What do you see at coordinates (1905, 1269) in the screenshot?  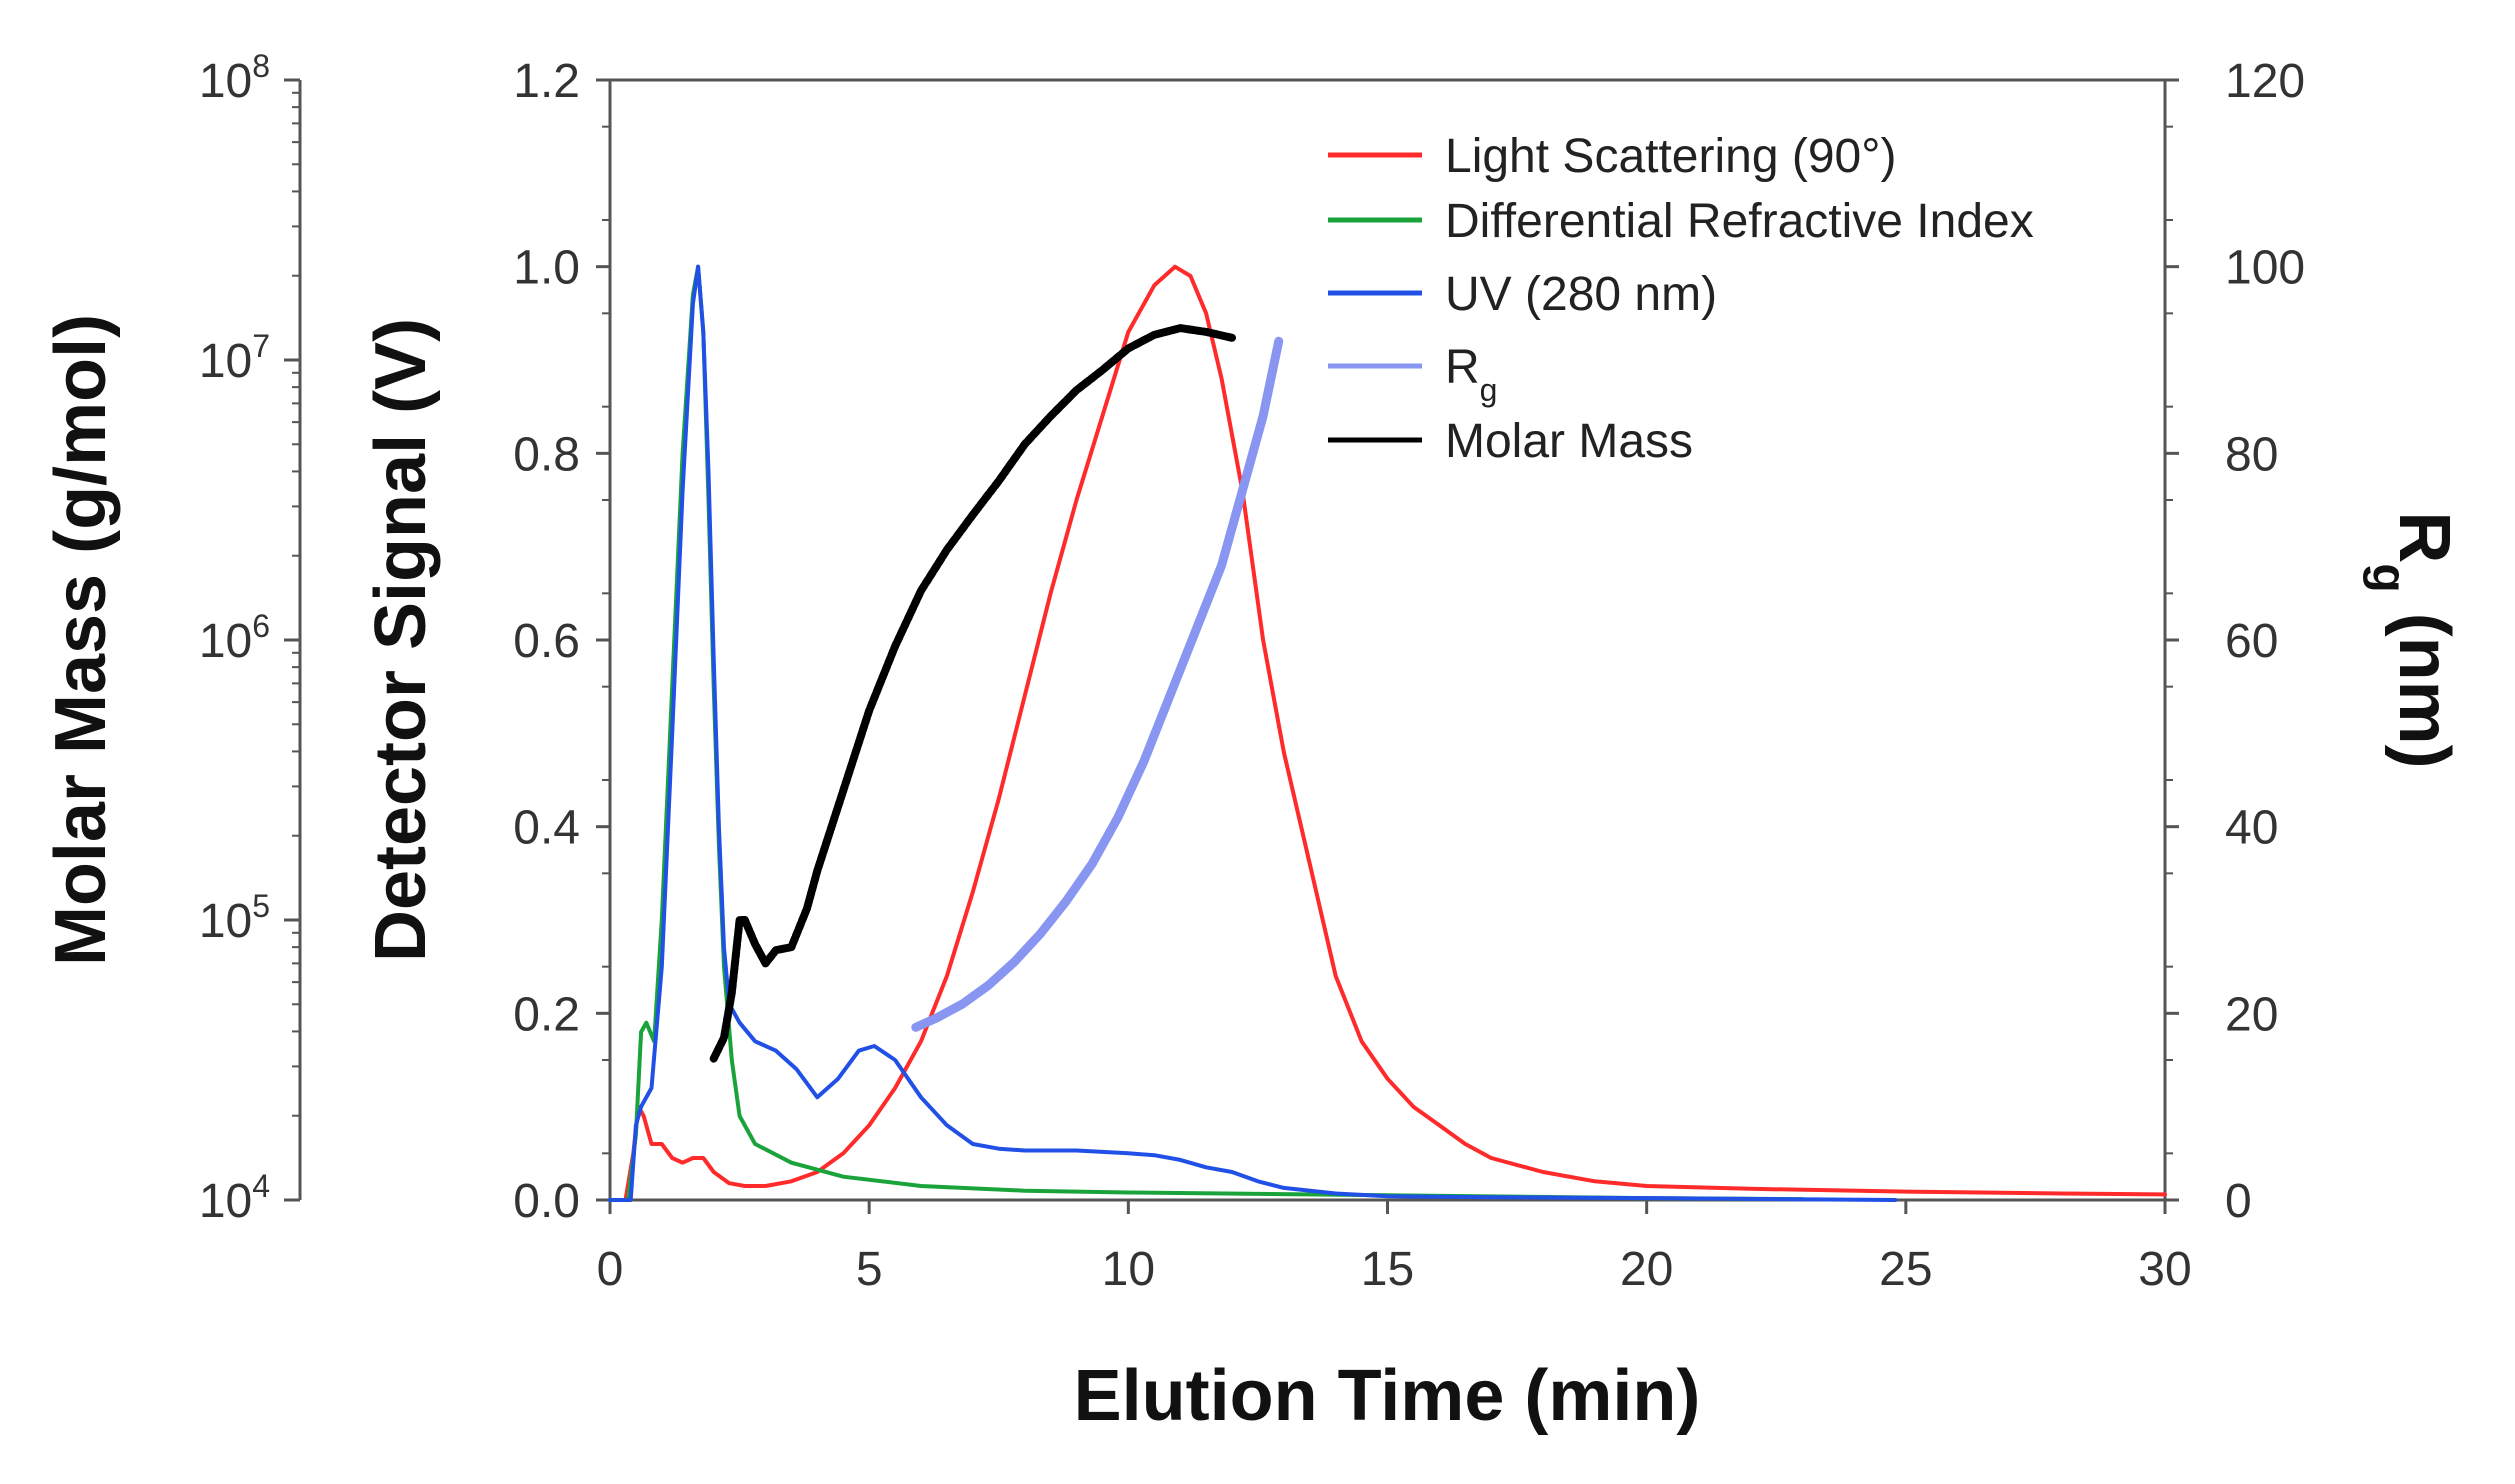 I see `x-tick-label: 25` at bounding box center [1905, 1269].